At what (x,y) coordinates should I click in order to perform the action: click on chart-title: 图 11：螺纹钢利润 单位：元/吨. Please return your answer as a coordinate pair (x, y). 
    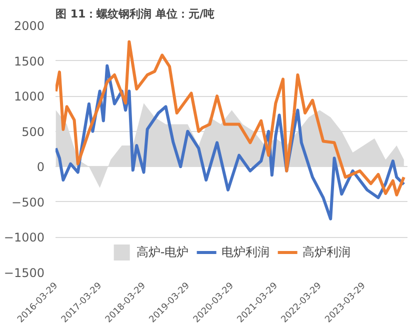
    Looking at the image, I should click on (135, 14).